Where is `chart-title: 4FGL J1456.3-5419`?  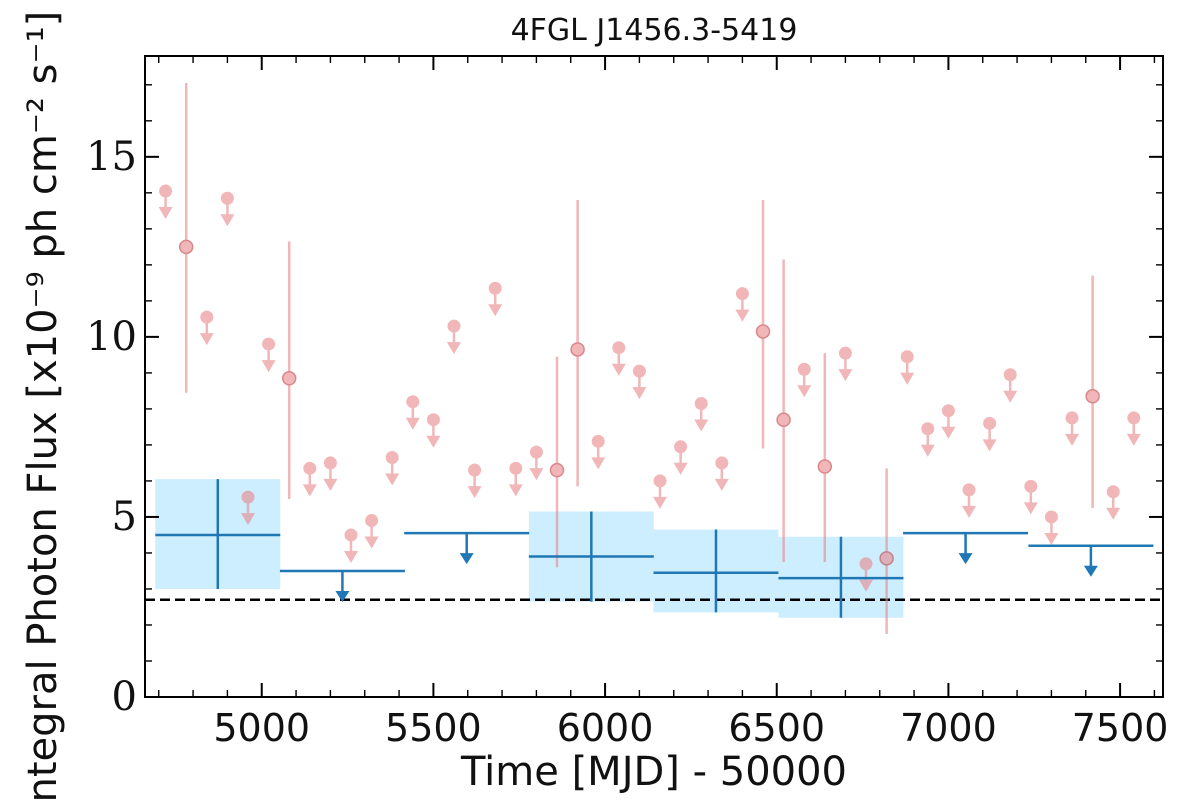
chart-title: 4FGL J1456.3-5419 is located at coordinates (654, 30).